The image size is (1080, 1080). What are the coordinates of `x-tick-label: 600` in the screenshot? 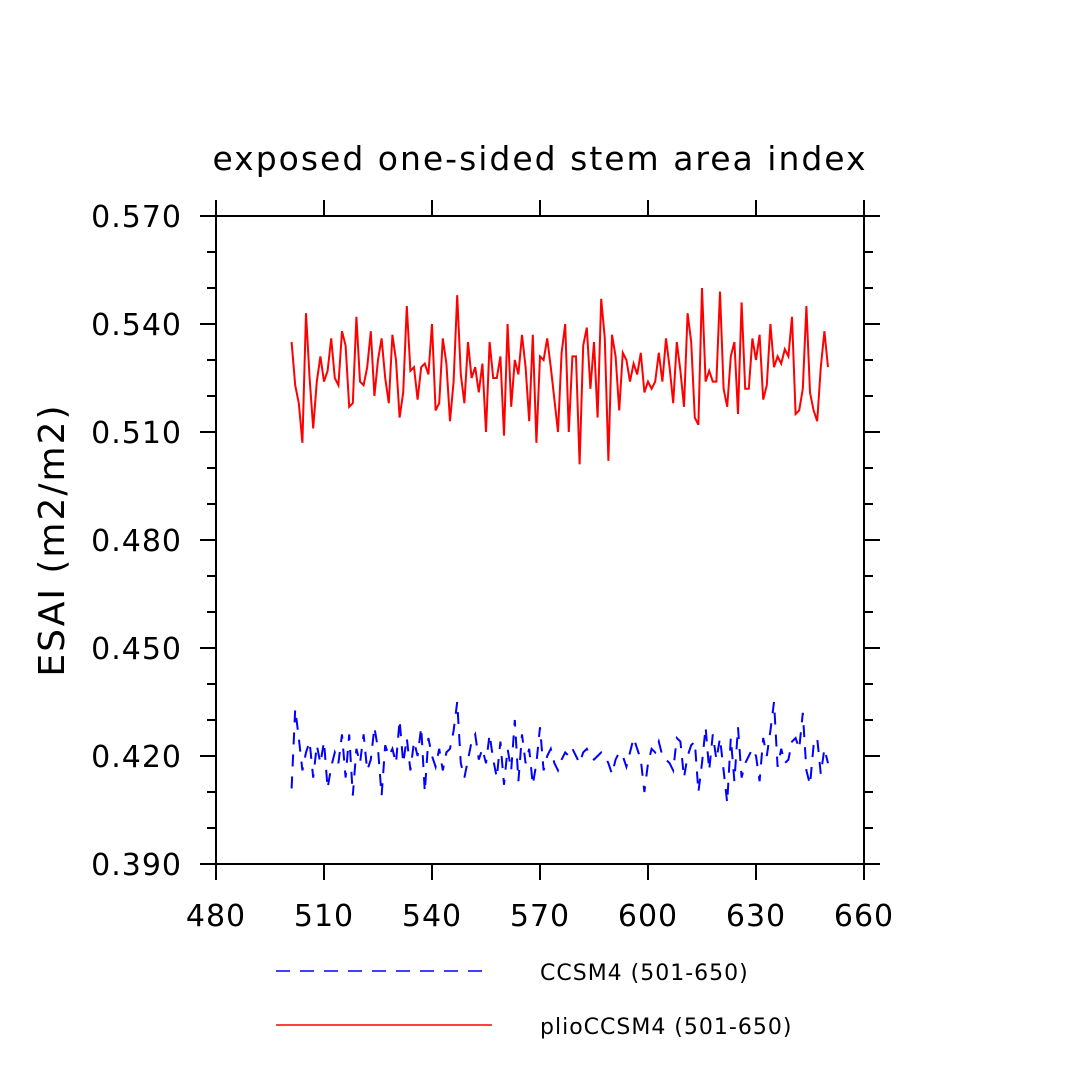 It's located at (648, 916).